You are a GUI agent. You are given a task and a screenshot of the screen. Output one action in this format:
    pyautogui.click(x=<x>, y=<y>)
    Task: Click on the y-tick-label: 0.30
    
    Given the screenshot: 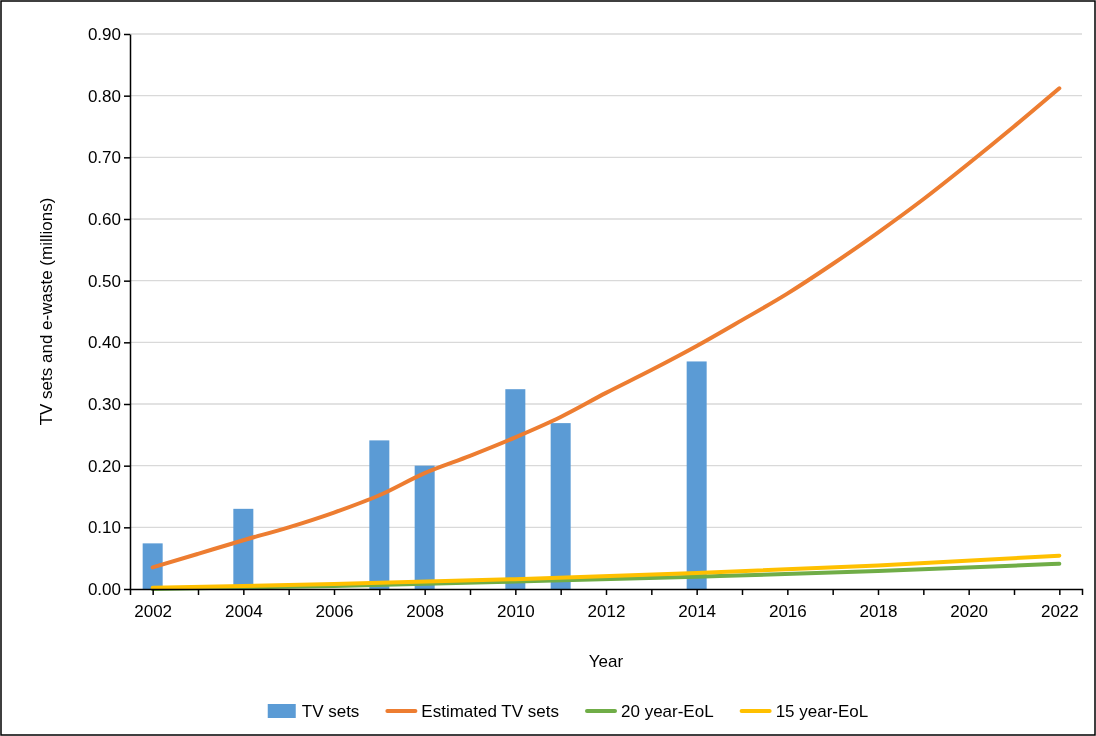 What is the action you would take?
    pyautogui.click(x=104, y=404)
    